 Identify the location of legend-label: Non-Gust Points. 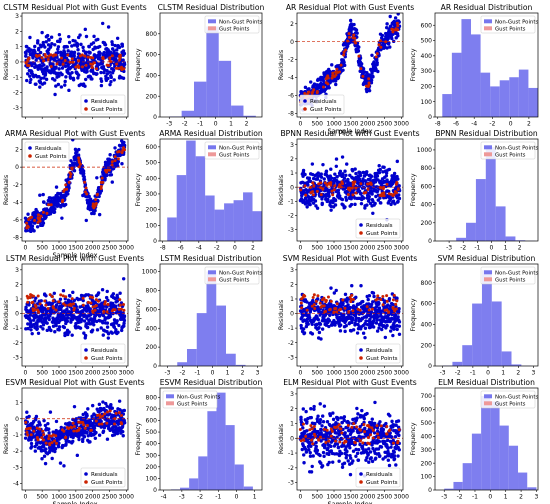
(241, 148).